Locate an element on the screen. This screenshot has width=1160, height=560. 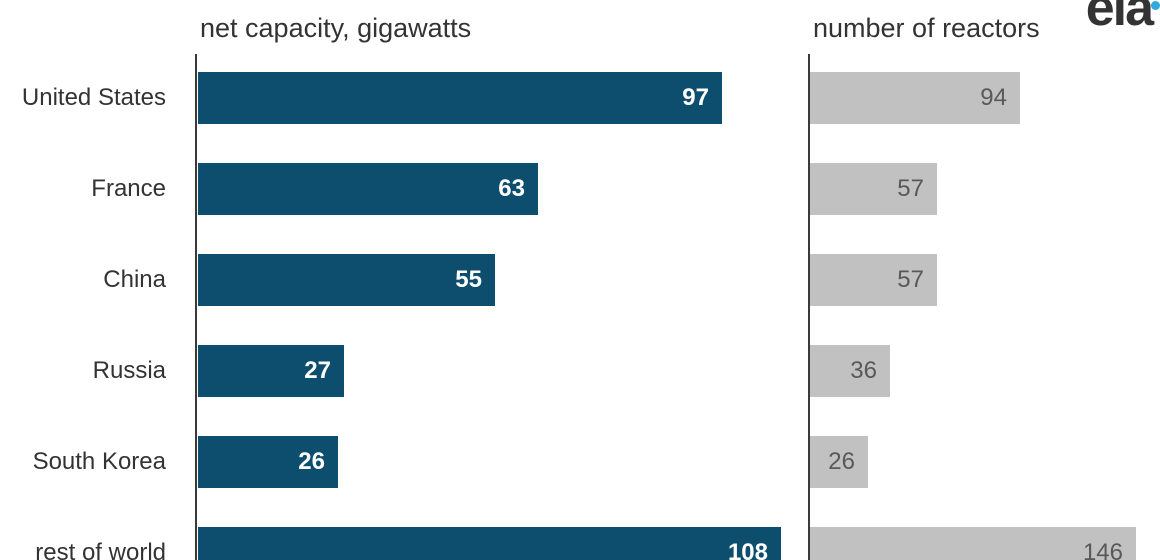
eia-logo-dot-icon is located at coordinates (1155, 5).